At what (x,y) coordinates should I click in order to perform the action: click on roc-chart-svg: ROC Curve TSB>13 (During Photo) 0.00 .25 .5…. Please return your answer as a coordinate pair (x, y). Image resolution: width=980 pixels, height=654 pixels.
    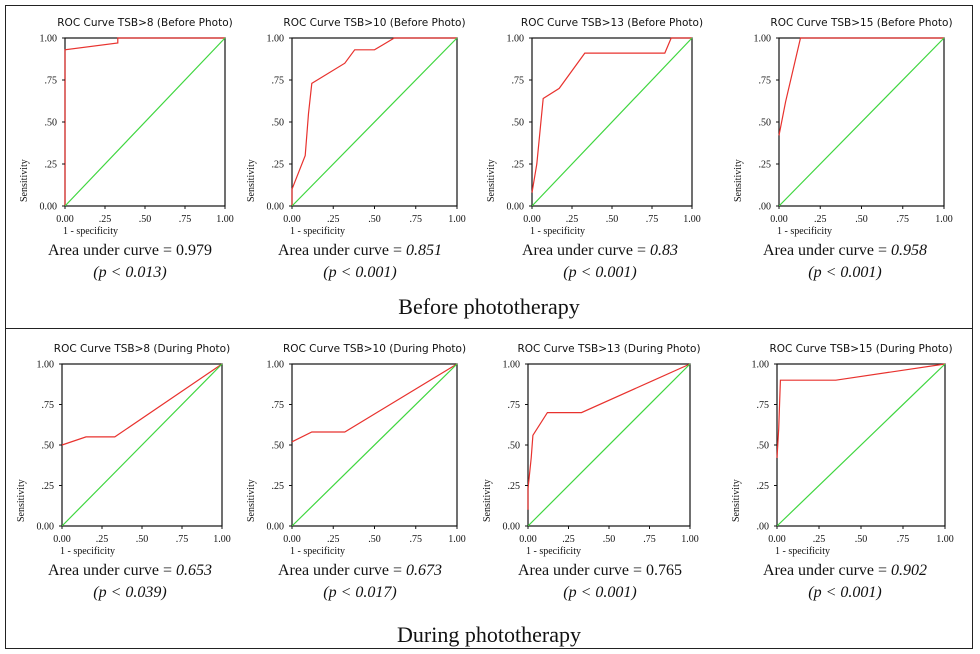
    Looking at the image, I should click on (591, 450).